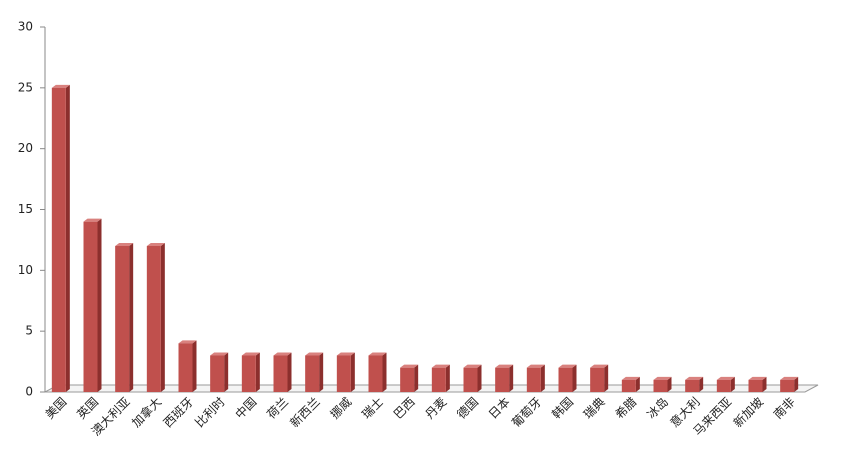 The height and width of the screenshot is (464, 843). I want to click on x-tick-label: 瑞典, so click(594, 408).